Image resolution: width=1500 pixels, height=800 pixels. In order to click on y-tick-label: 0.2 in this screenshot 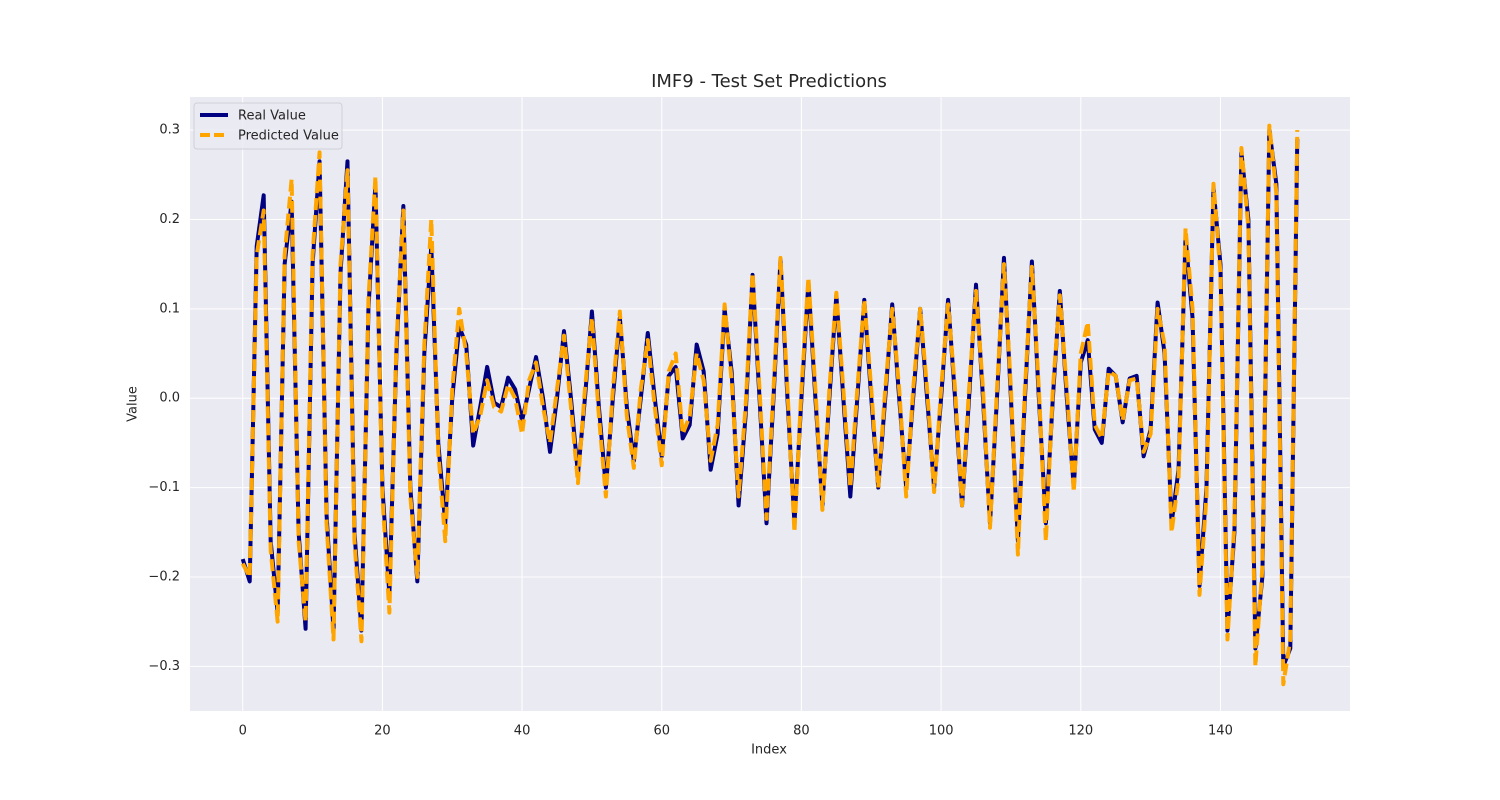, I will do `click(169, 219)`.